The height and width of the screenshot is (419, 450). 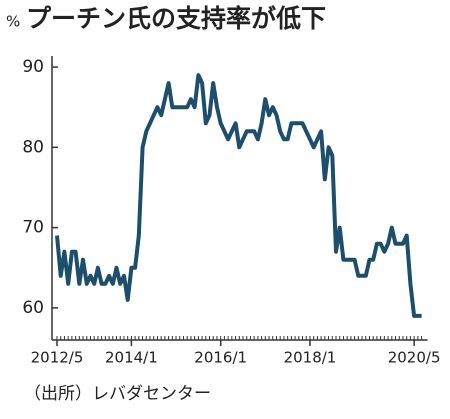 I want to click on x-tick-label: 2012/5, so click(x=57, y=358).